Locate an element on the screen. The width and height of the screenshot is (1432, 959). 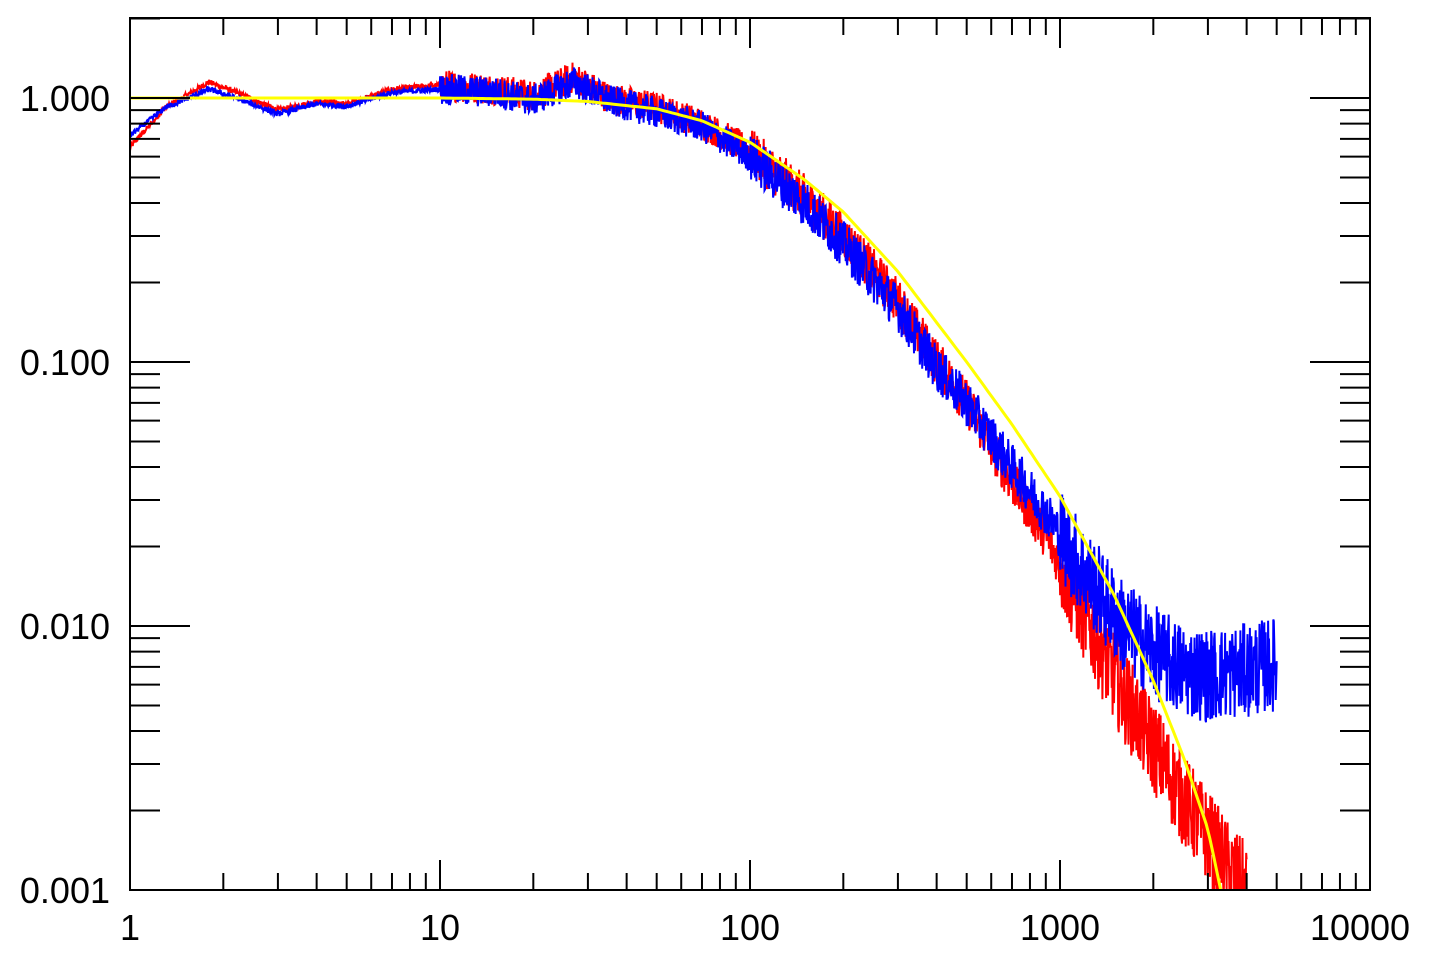
x-tick-label: 1 is located at coordinates (130, 927).